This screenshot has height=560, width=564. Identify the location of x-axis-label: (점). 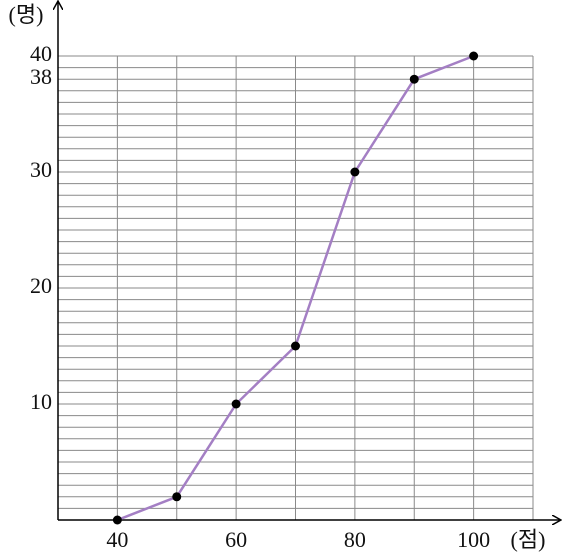
(528, 539).